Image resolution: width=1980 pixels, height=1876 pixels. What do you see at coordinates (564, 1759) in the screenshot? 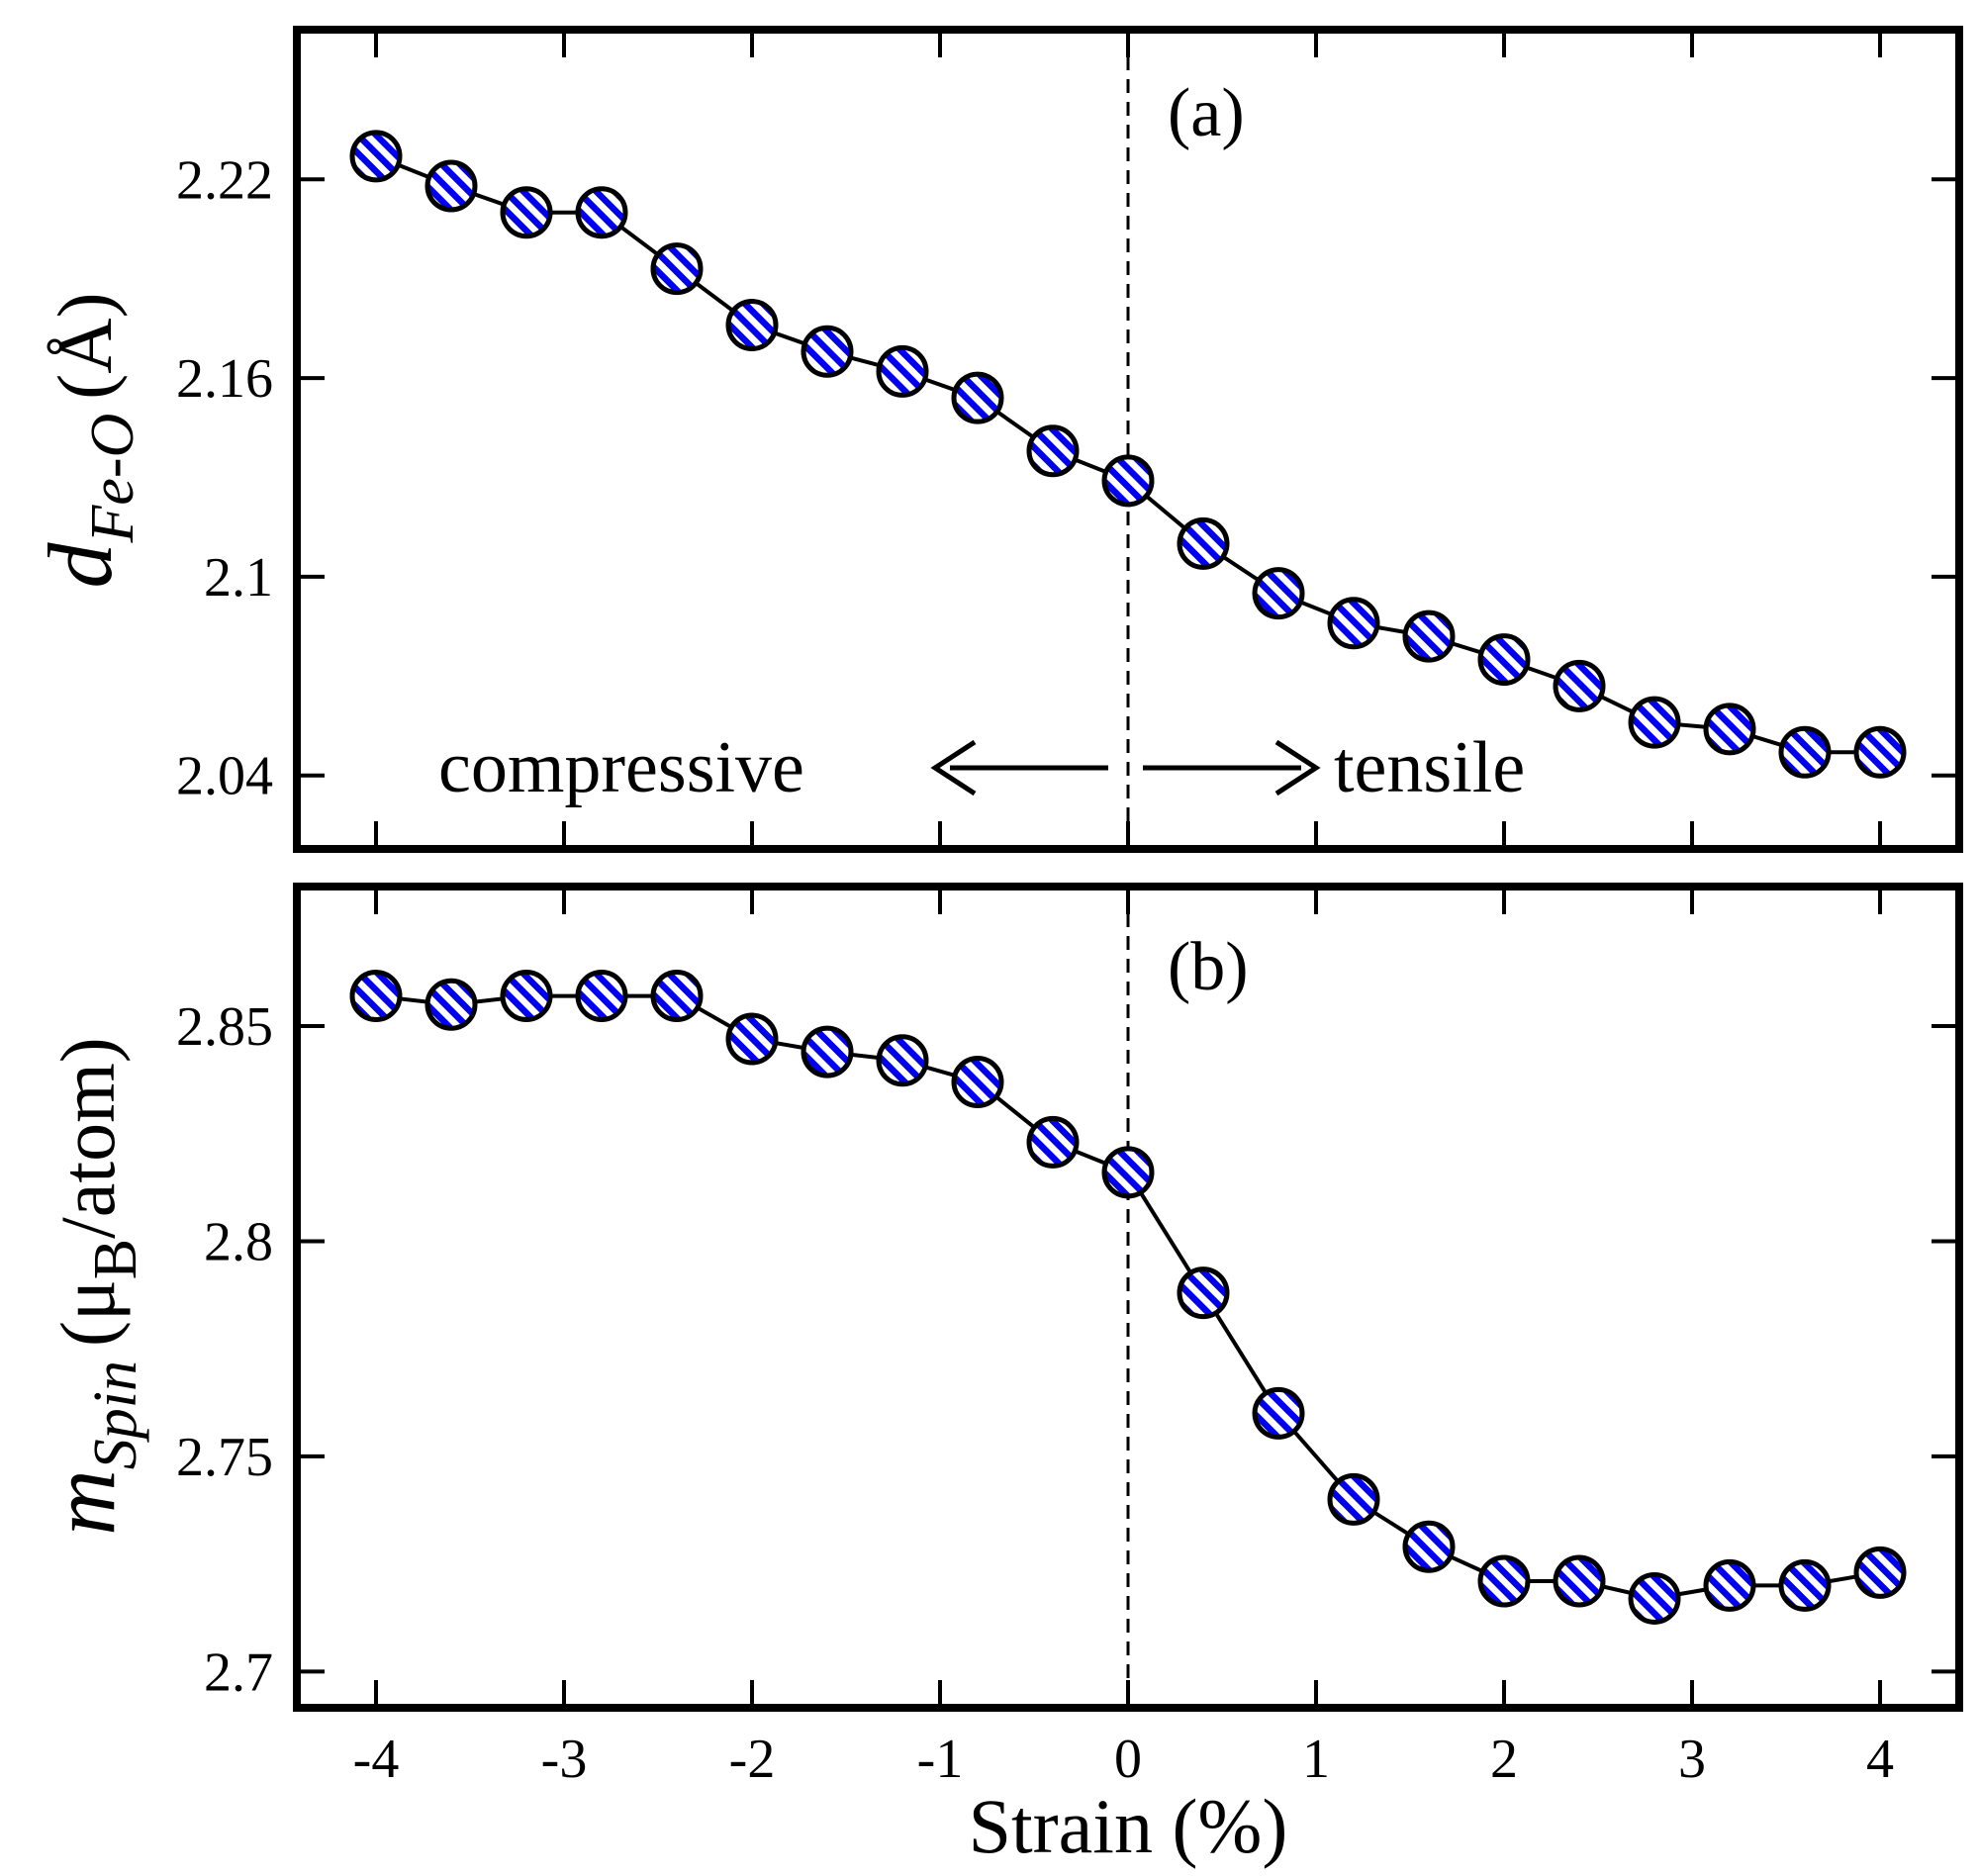
I see `x-tick-label: -3` at bounding box center [564, 1759].